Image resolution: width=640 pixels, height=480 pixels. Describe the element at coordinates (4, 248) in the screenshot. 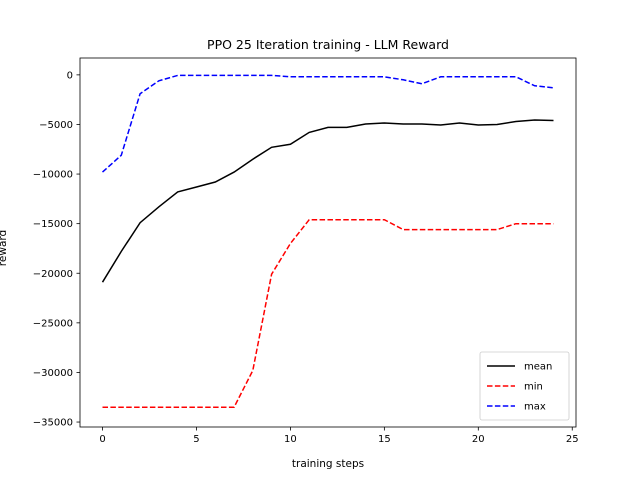

I see `y-axis-label: reward` at that location.